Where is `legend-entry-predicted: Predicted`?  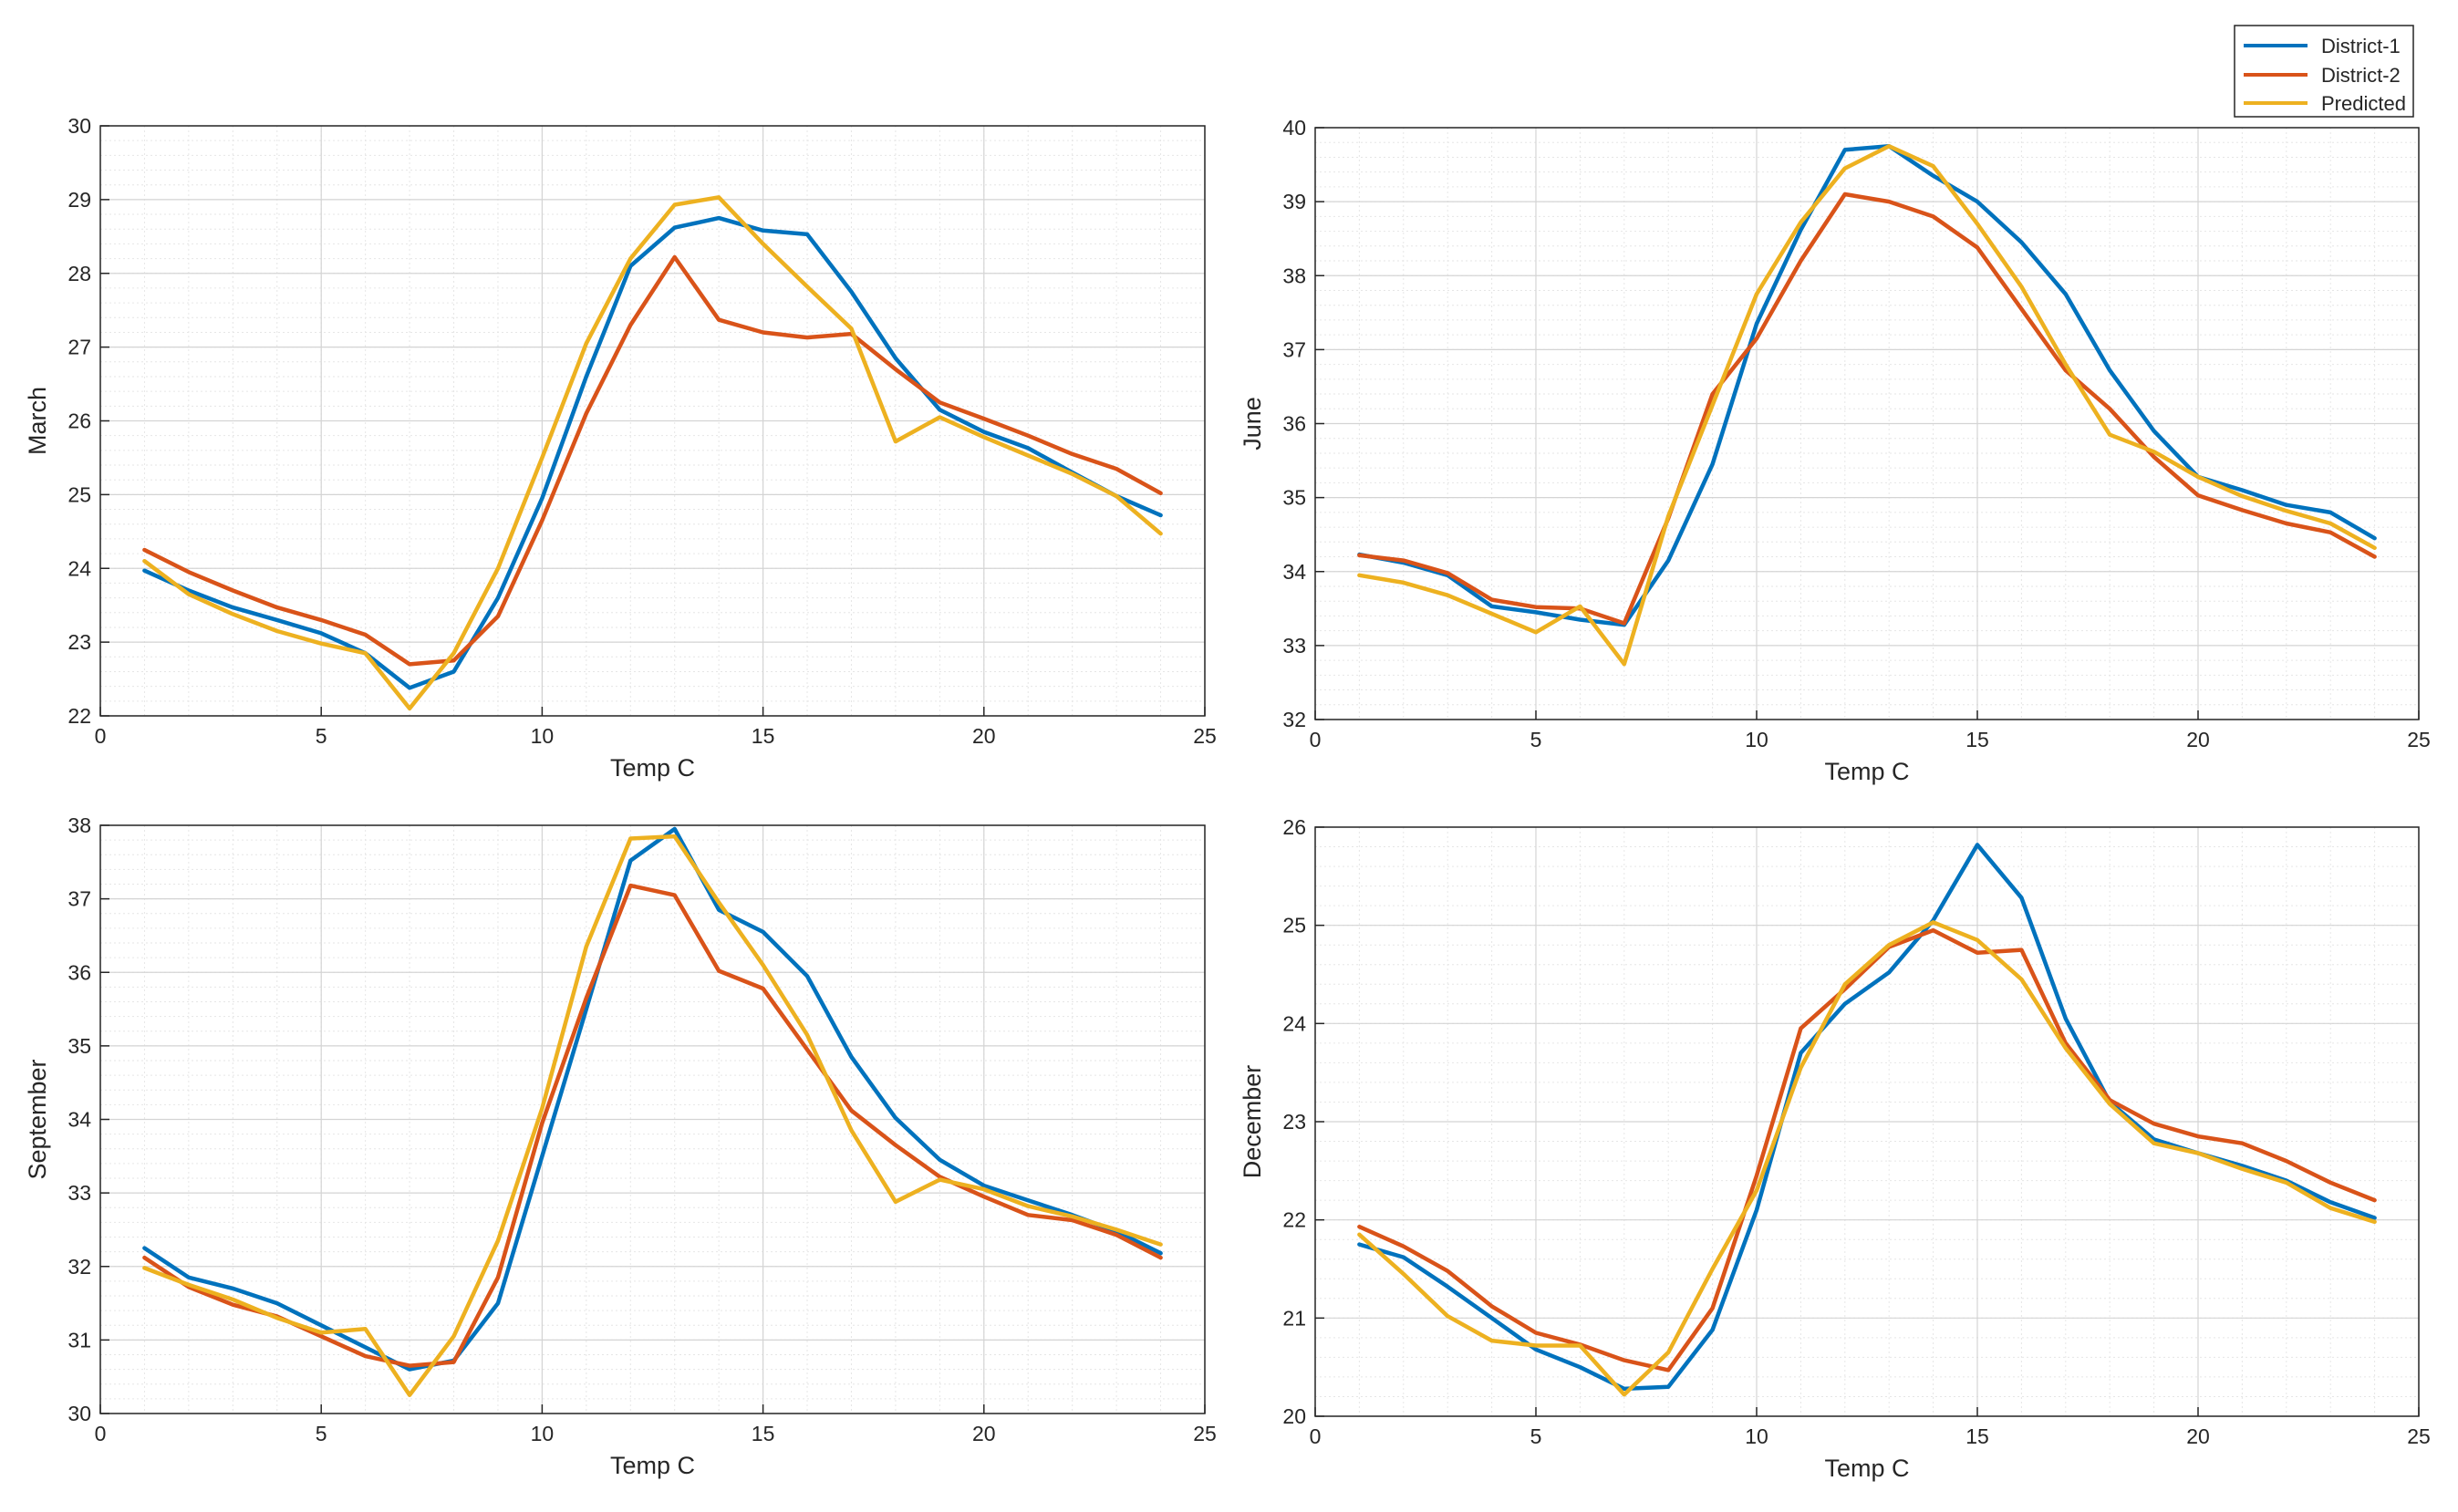 legend-entry-predicted: Predicted is located at coordinates (2325, 103).